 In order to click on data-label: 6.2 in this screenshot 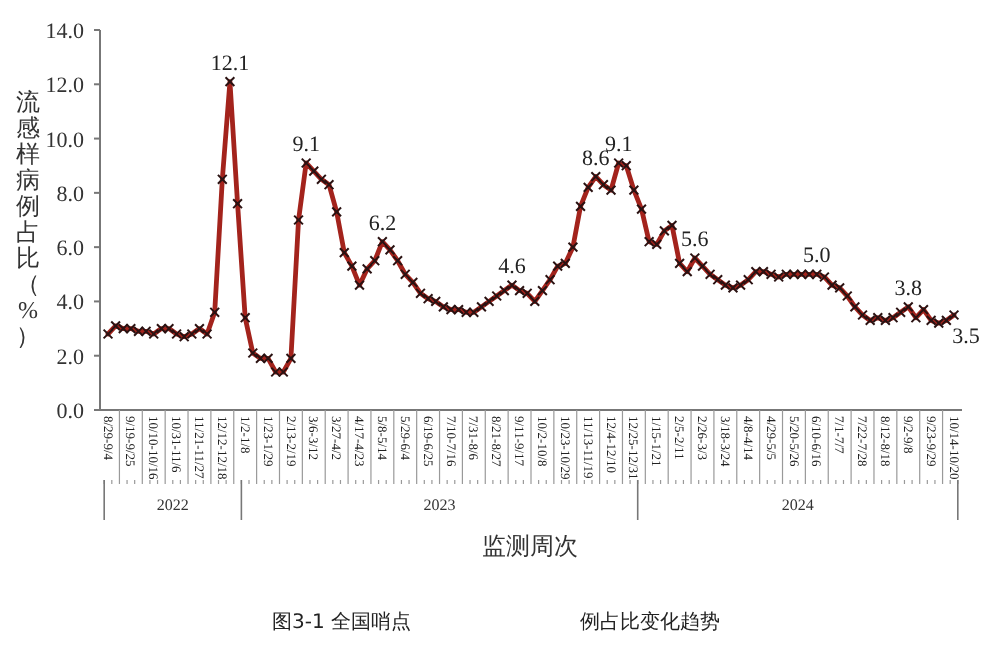, I will do `click(382, 223)`.